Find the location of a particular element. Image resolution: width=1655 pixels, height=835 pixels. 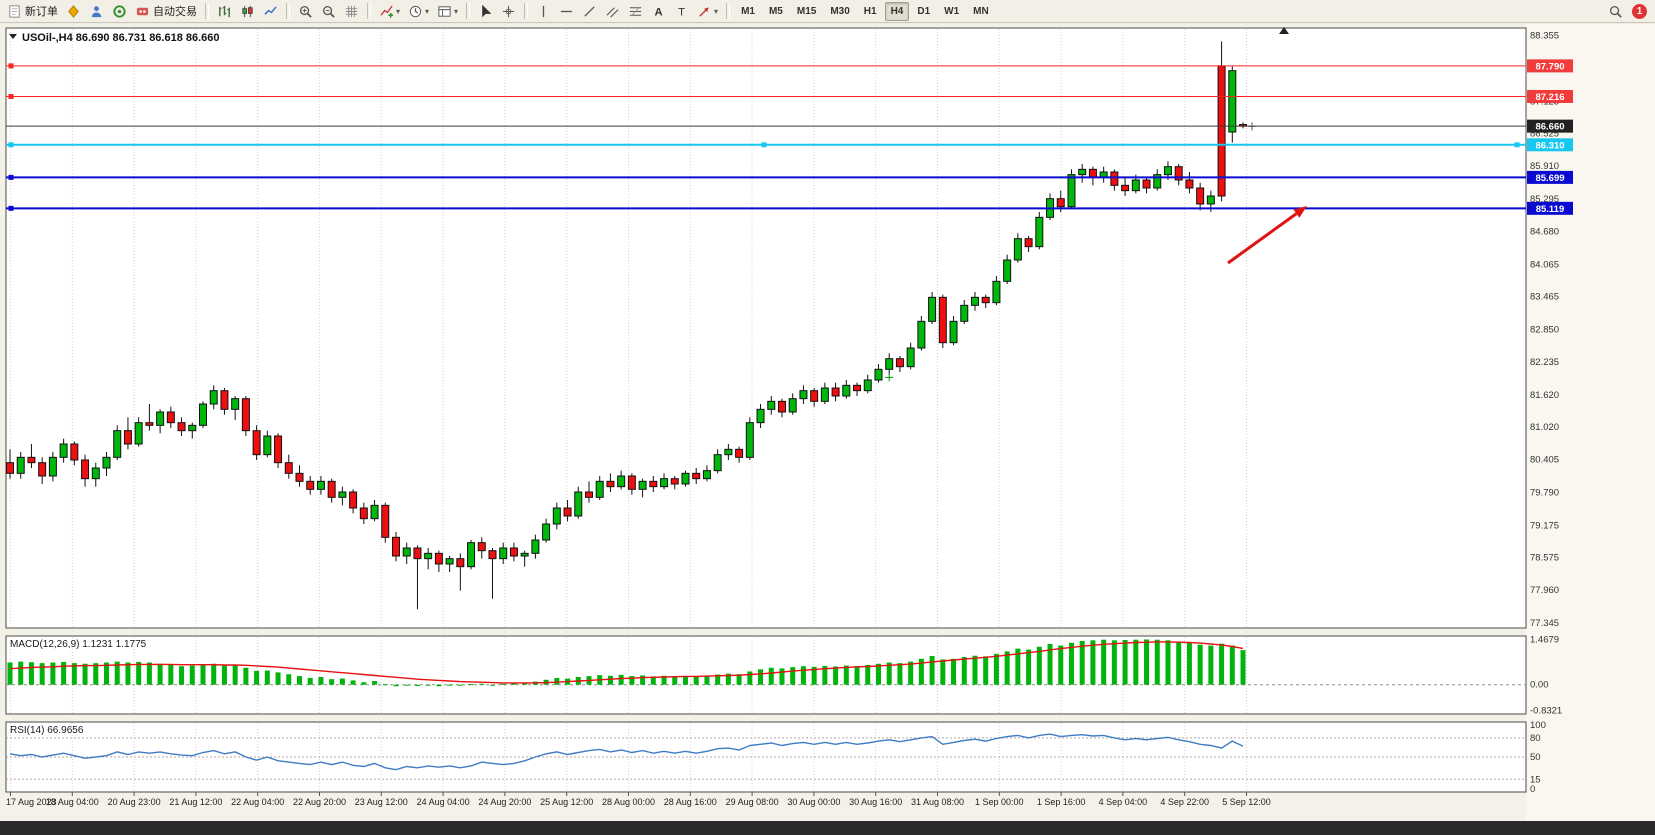

price-axis is located at coordinates (1590, 422).